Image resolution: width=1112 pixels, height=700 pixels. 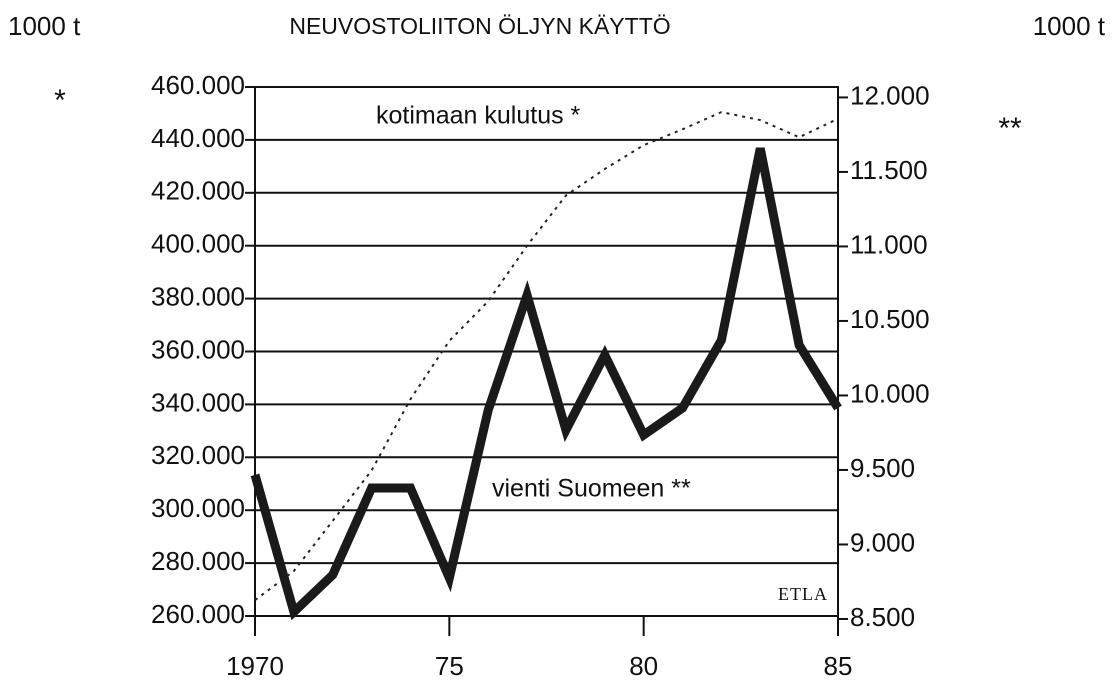 I want to click on y-tick-label: 280.000, so click(x=198, y=561).